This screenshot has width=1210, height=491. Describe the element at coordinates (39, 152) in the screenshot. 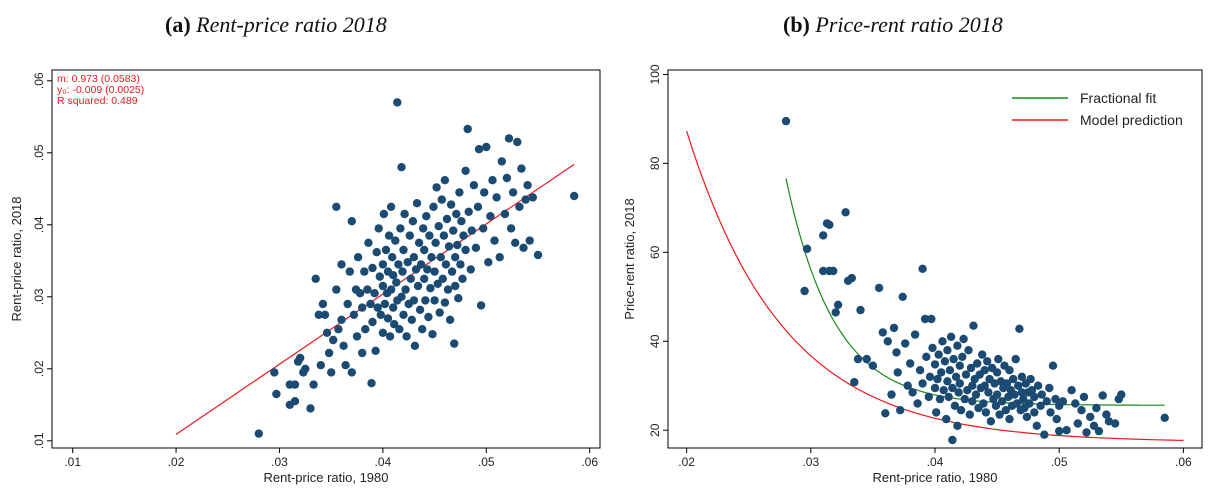

I see `y-tick-label: .05` at that location.